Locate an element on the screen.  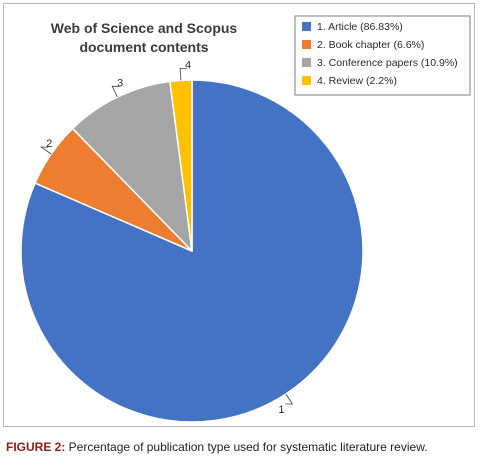
legend-entry-3: 3. Conference papers (10.9%) is located at coordinates (387, 63).